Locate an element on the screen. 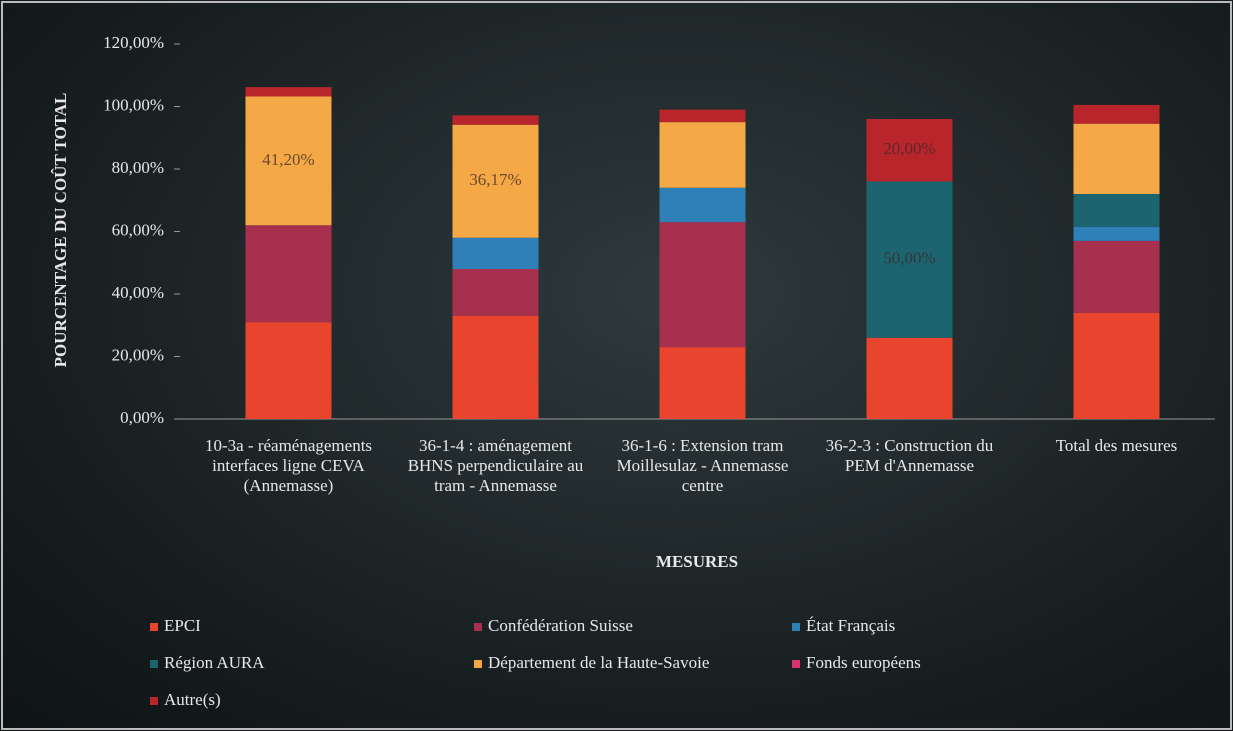  y-tick-label: 0,00% is located at coordinates (142, 417).